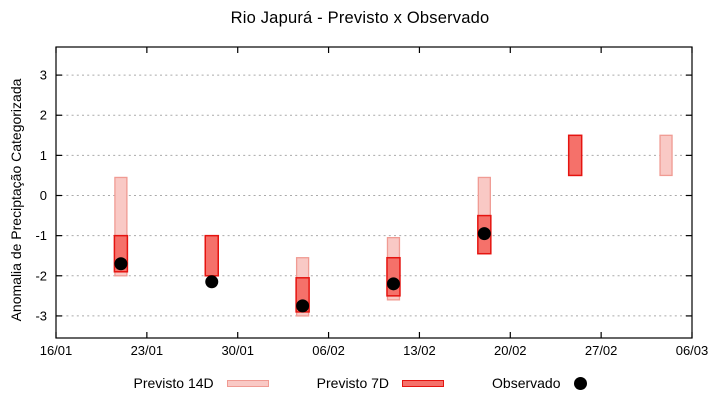  I want to click on legend-label-previsto-7d: Previsto 7D, so click(353, 383).